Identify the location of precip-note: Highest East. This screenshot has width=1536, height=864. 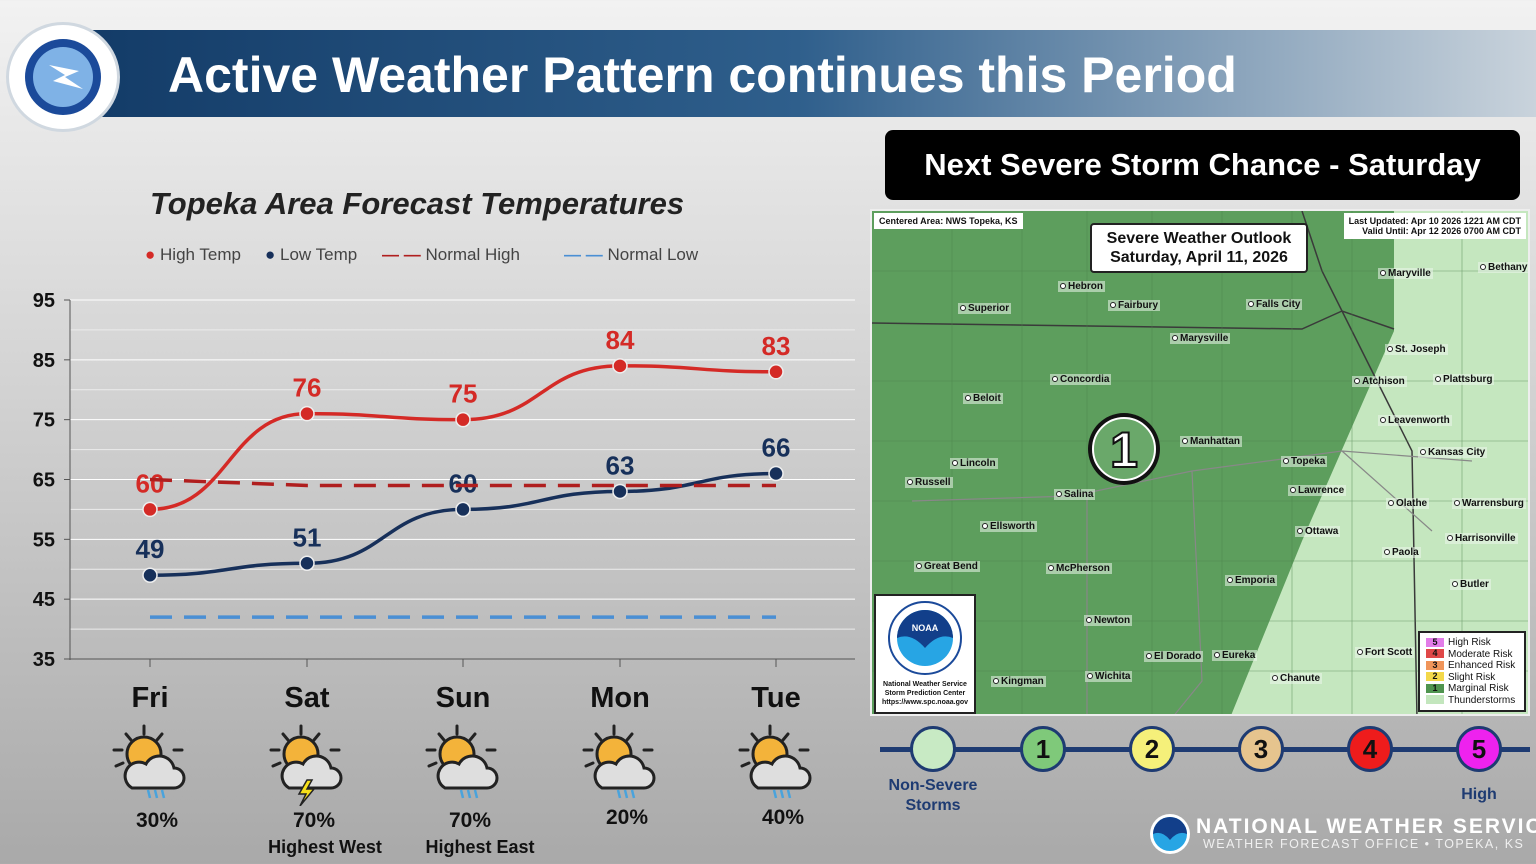
(480, 847).